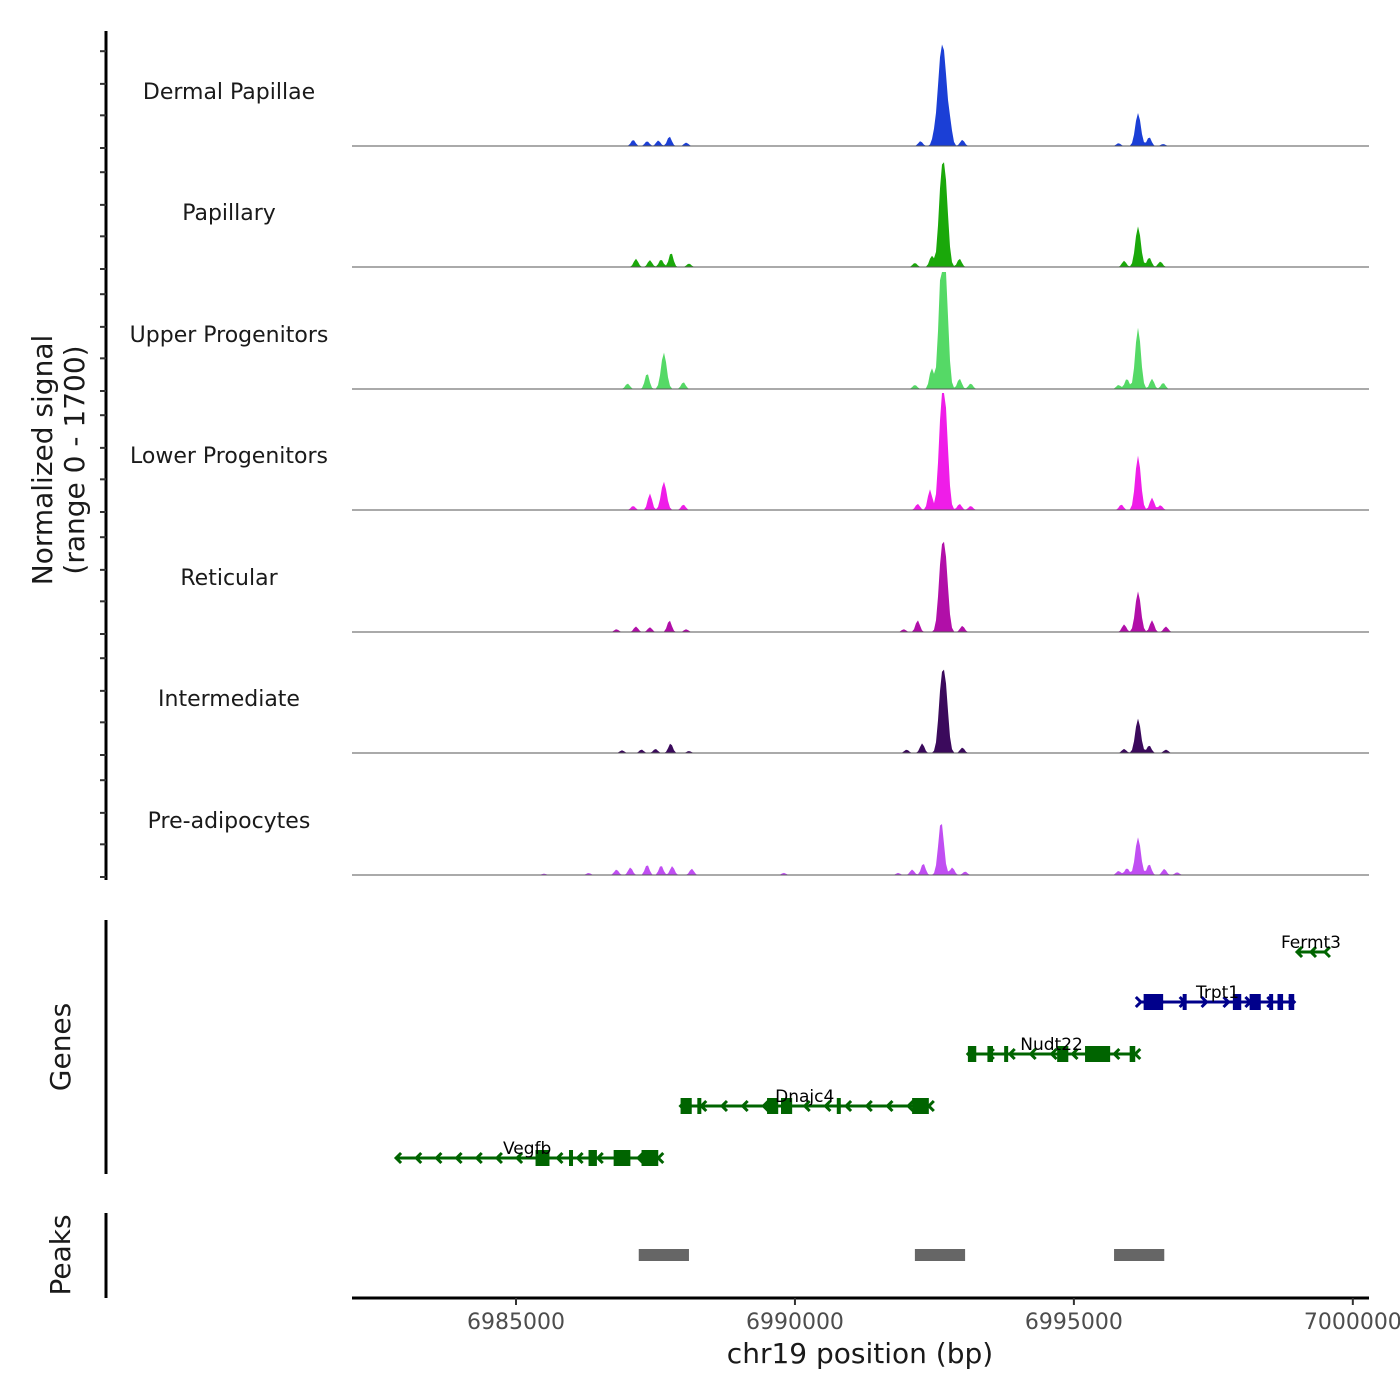 Image resolution: width=1400 pixels, height=1400 pixels. What do you see at coordinates (860, 1353) in the screenshot?
I see `x-axis-title: chr19 position (bp)` at bounding box center [860, 1353].